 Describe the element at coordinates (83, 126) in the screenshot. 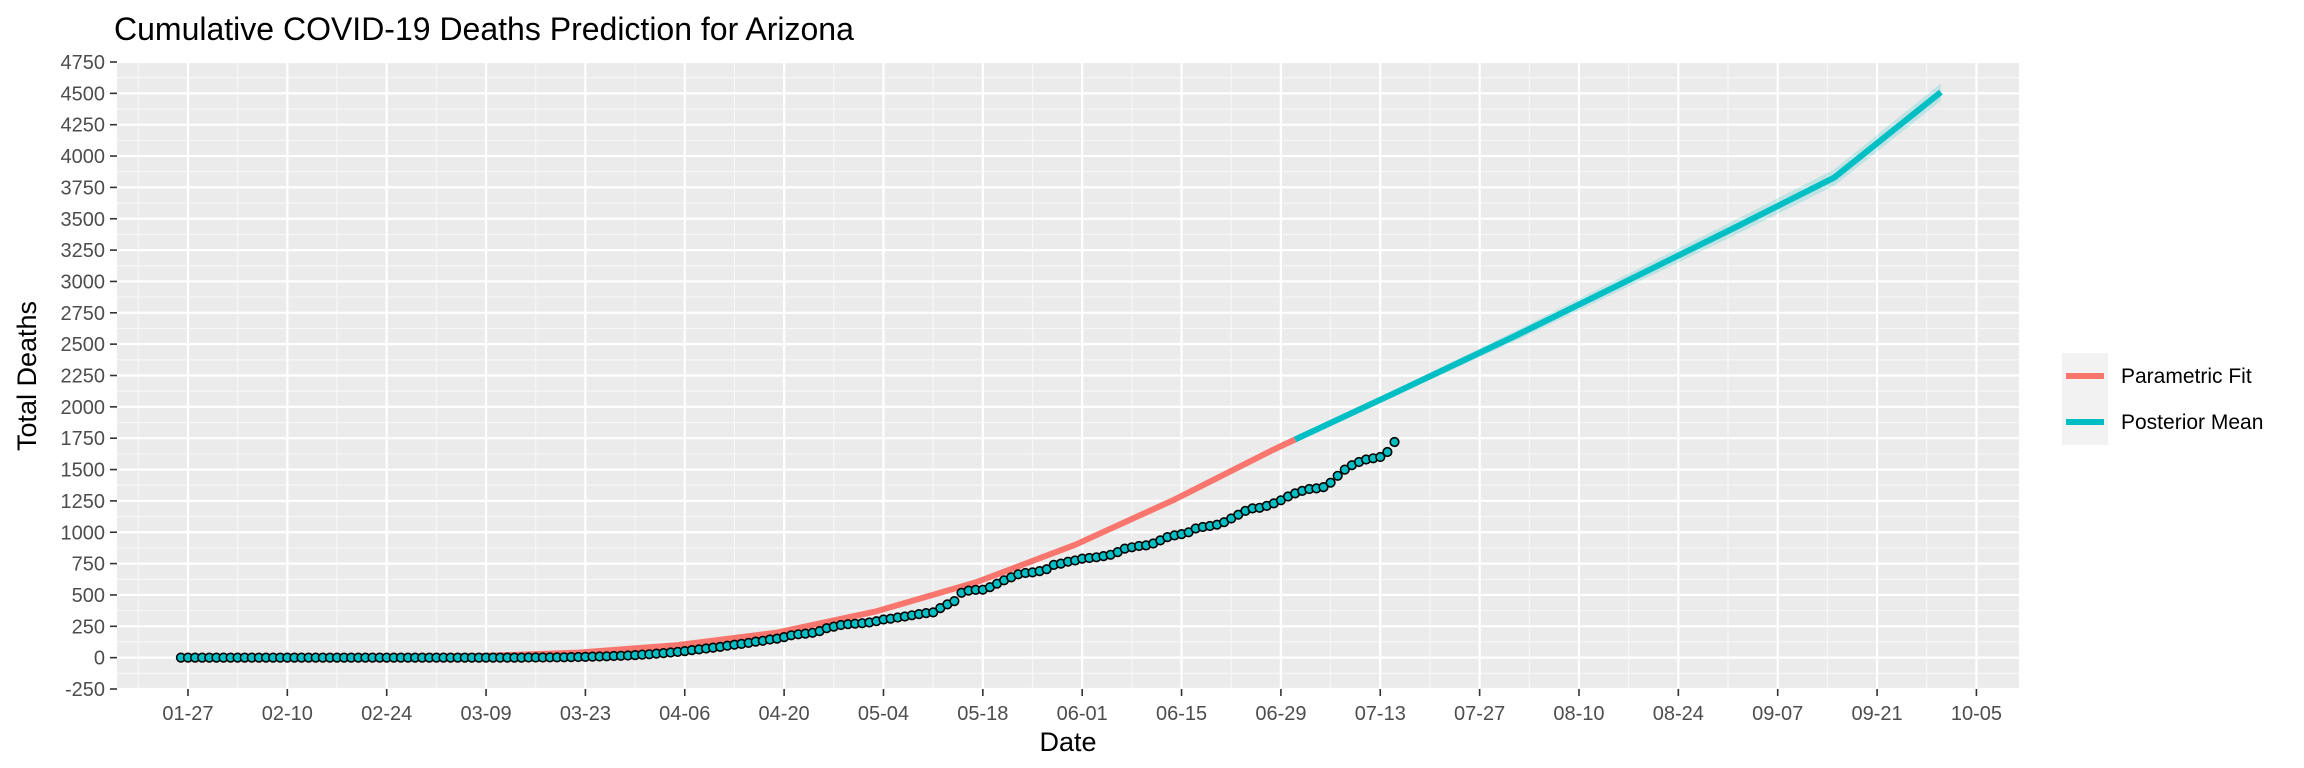

I see `y-tick-label: 4250` at that location.